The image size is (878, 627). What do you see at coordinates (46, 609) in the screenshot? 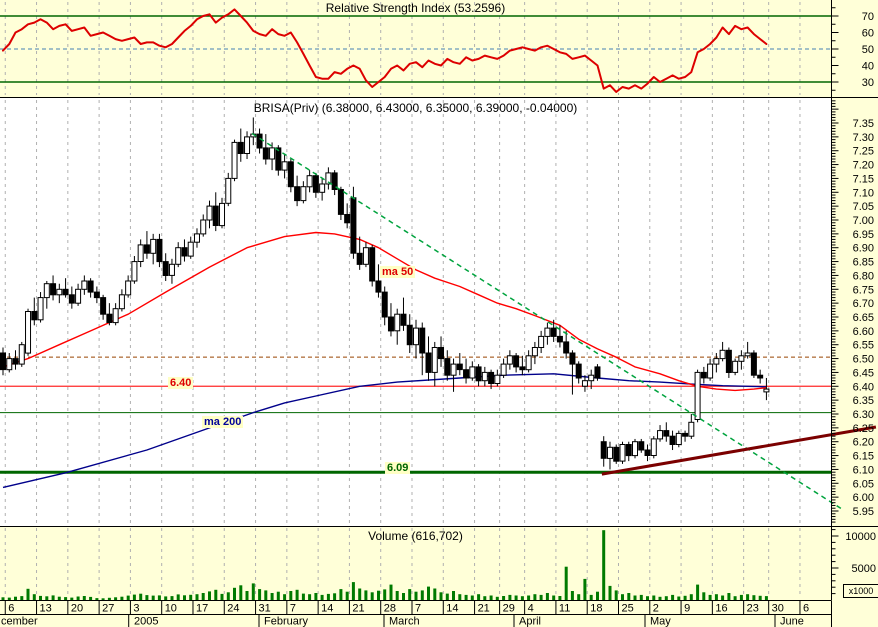
I see `svg-text: 13` at bounding box center [46, 609].